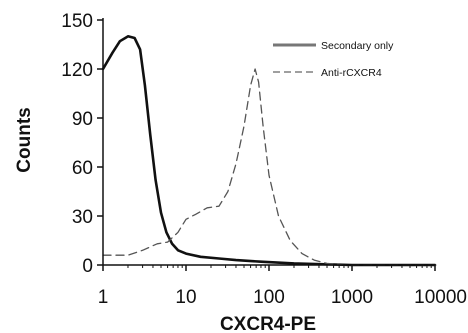  Describe the element at coordinates (87, 266) in the screenshot. I see `y-tick-label: 0` at that location.